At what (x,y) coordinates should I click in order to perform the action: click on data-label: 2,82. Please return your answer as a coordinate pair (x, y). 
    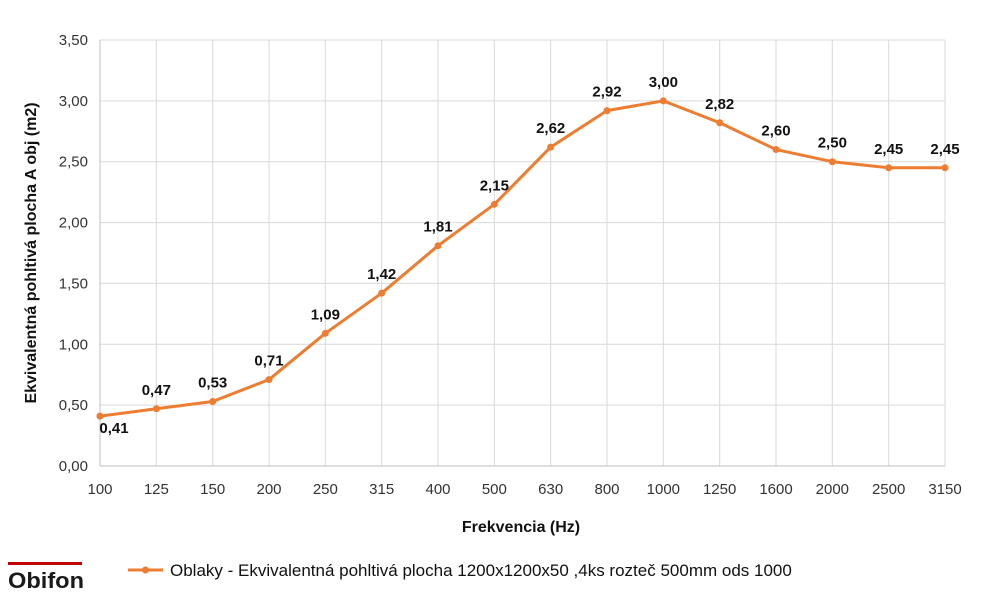
    Looking at the image, I should click on (719, 104).